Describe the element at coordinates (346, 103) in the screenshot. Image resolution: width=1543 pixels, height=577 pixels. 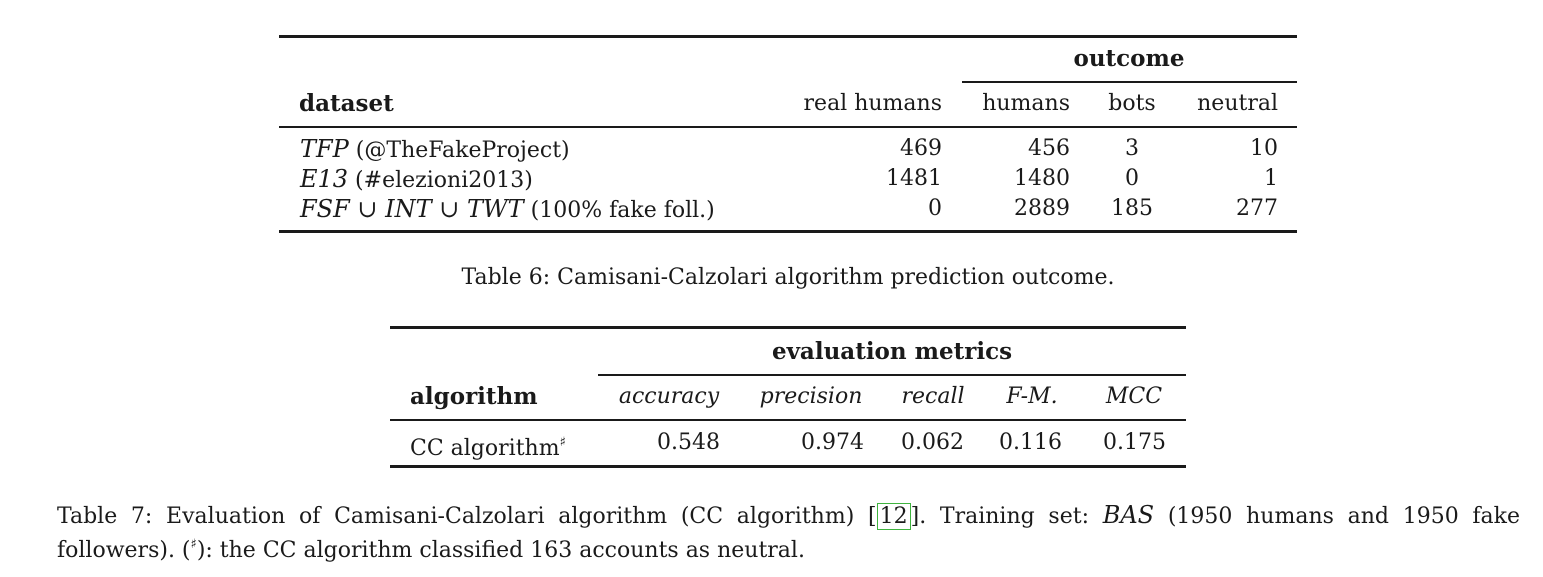
I see `table6-header-dataset: dataset` at that location.